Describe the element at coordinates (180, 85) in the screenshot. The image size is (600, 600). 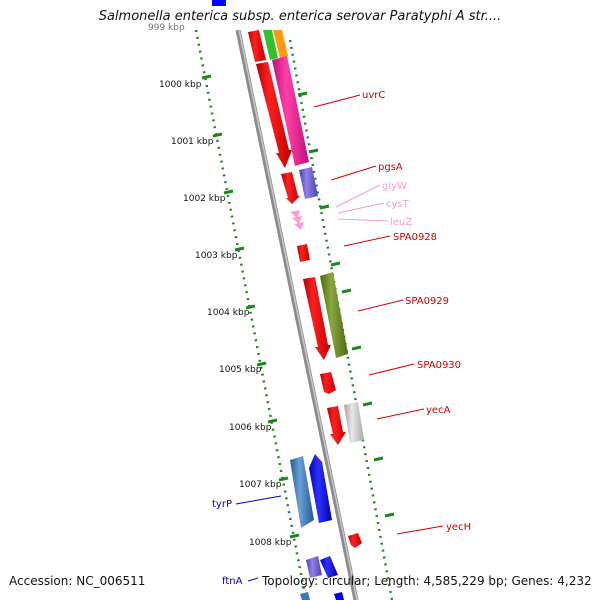
I see `scale-label: 1000 kbp` at that location.